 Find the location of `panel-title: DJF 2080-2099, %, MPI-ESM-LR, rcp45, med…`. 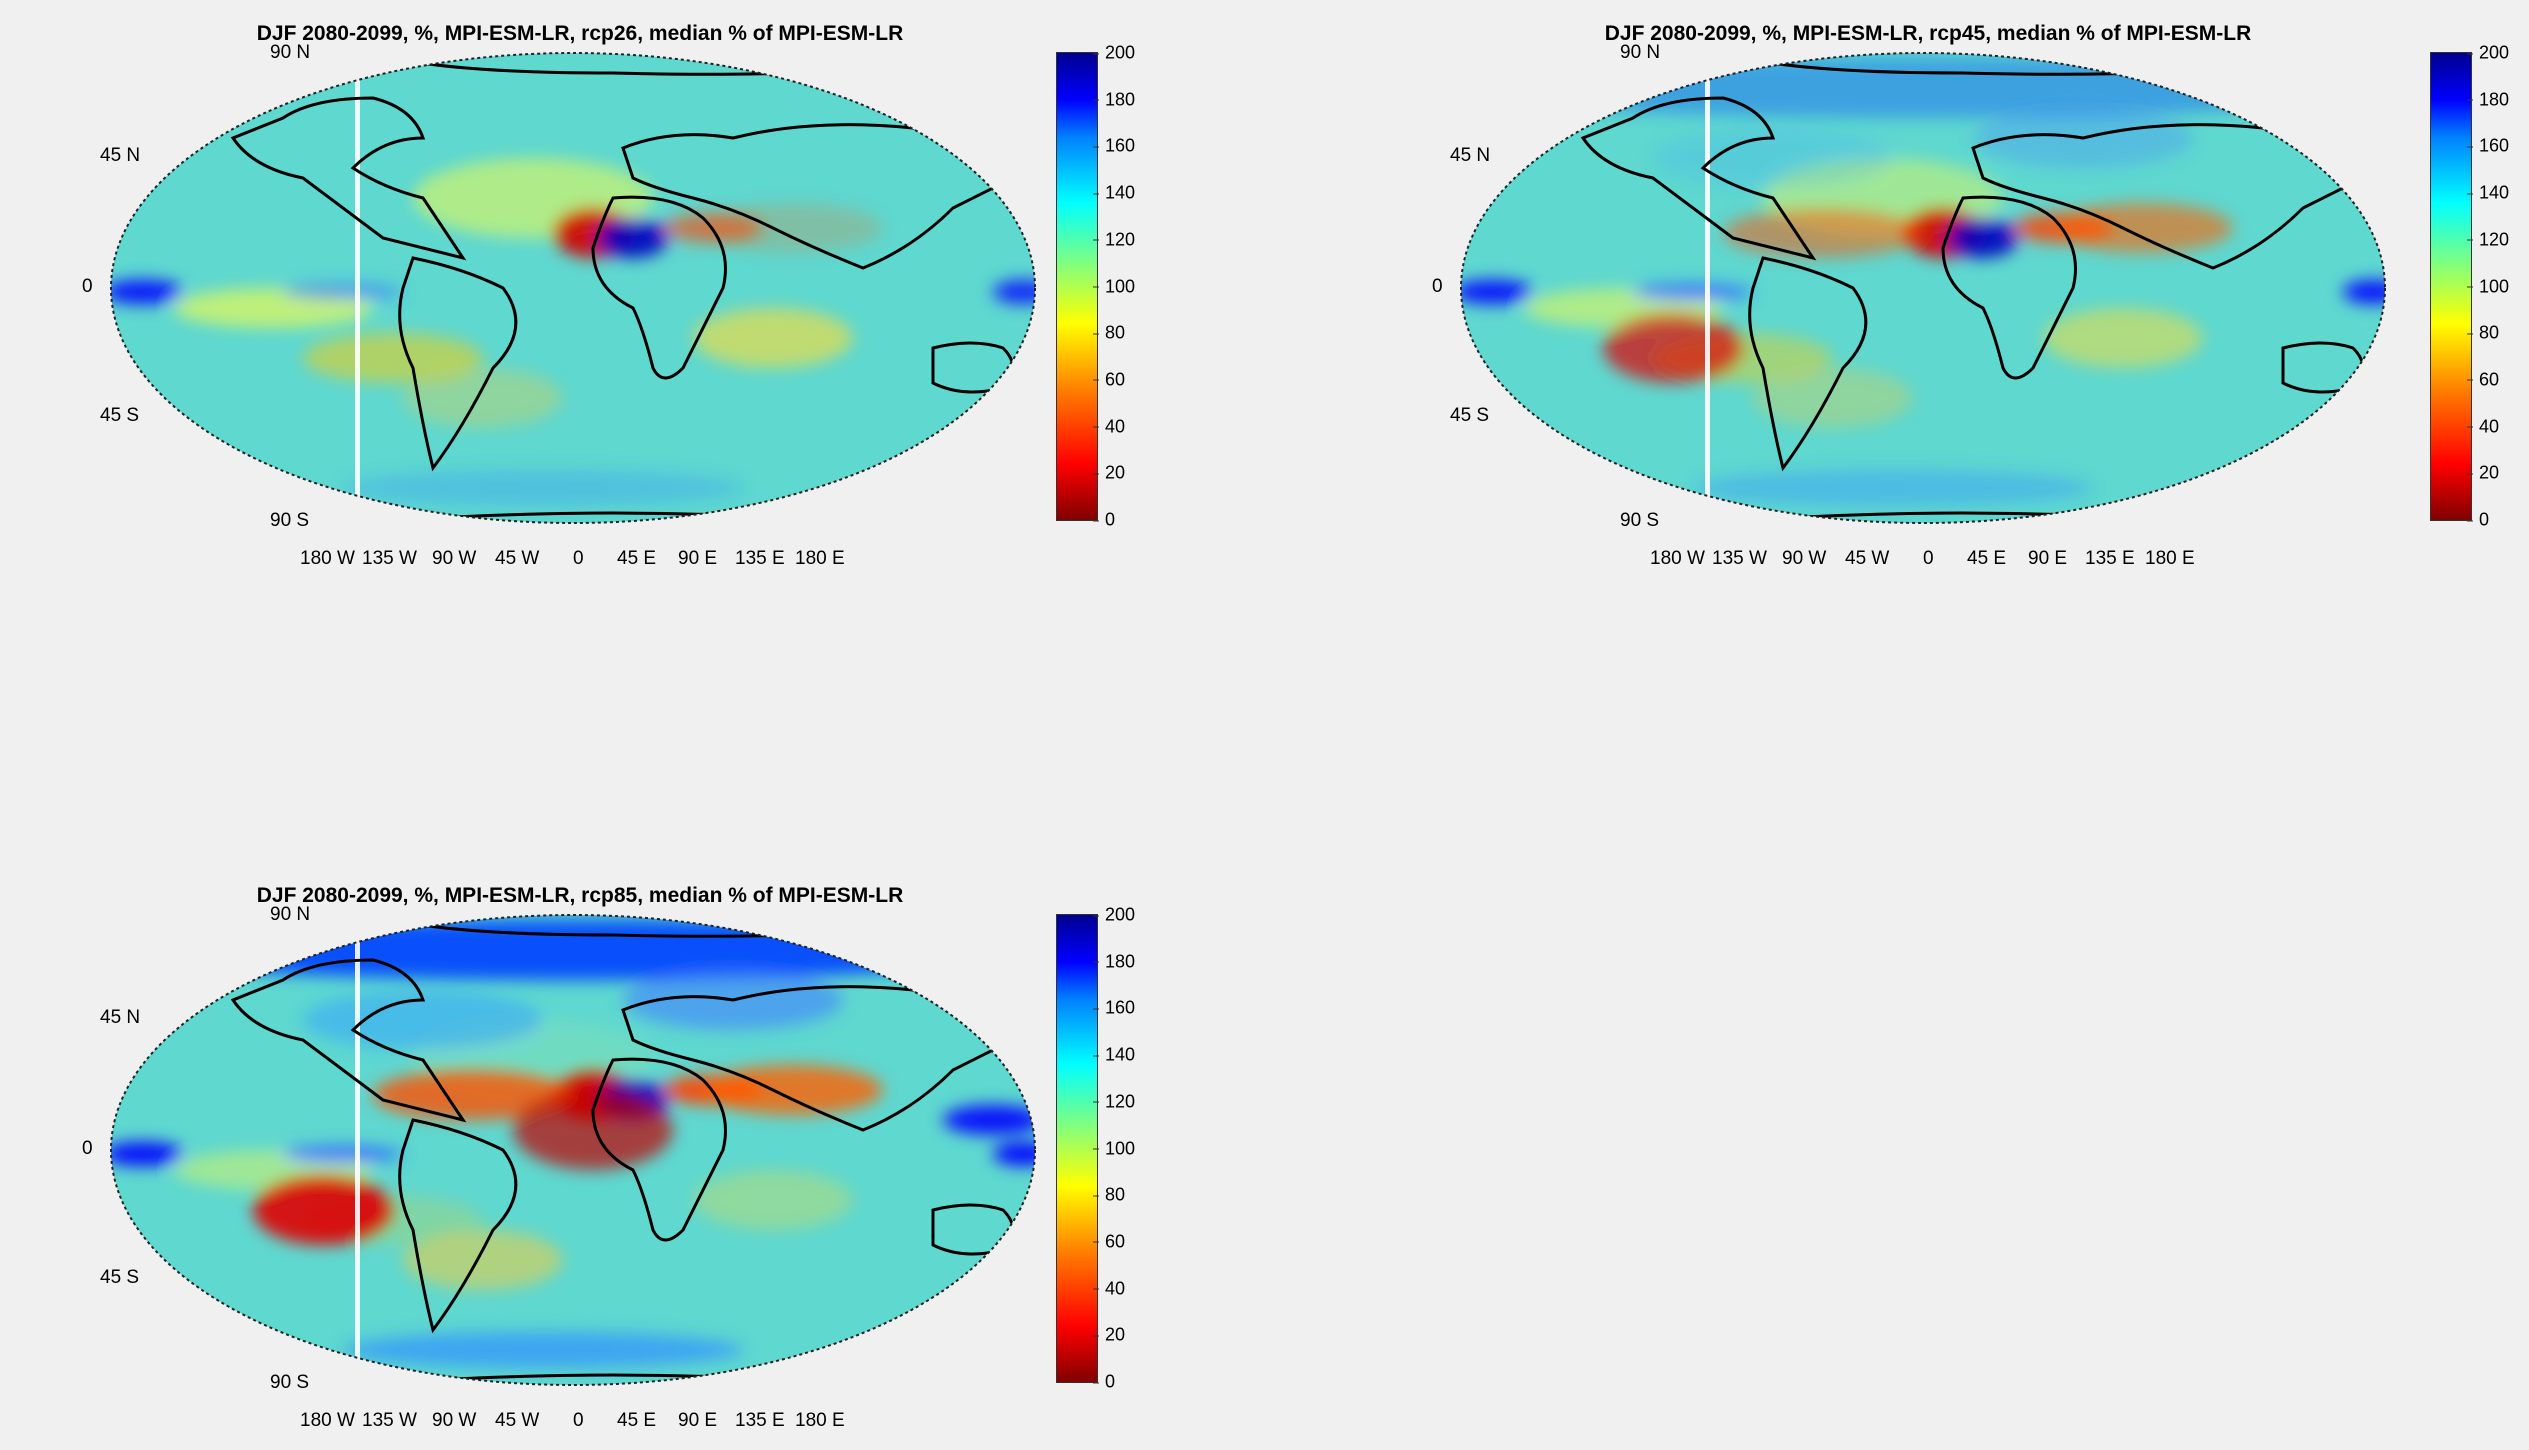

panel-title: DJF 2080-2099, %, MPI-ESM-LR, rcp45, med… is located at coordinates (1928, 33).